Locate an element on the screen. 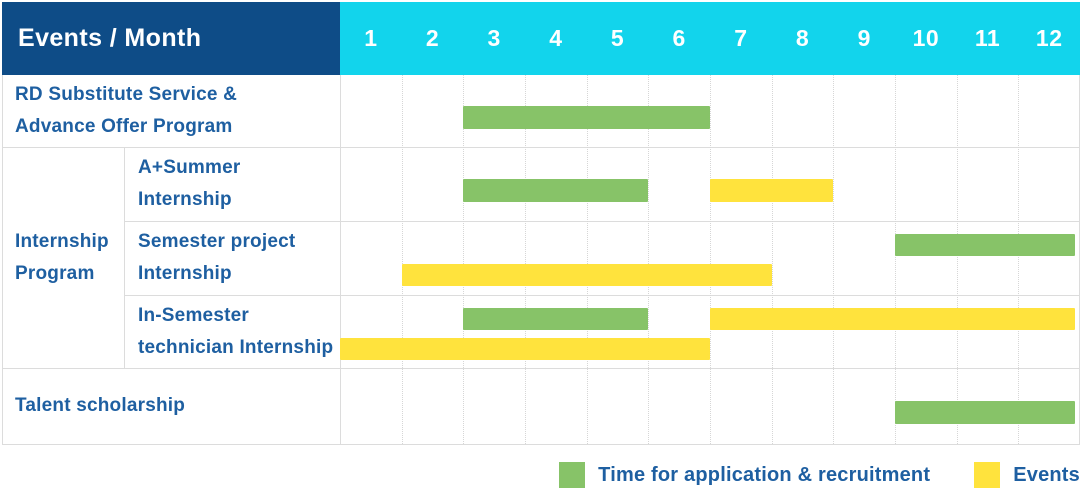 This screenshot has height=494, width=1080. month-header-cell-3: 3 is located at coordinates (494, 38).